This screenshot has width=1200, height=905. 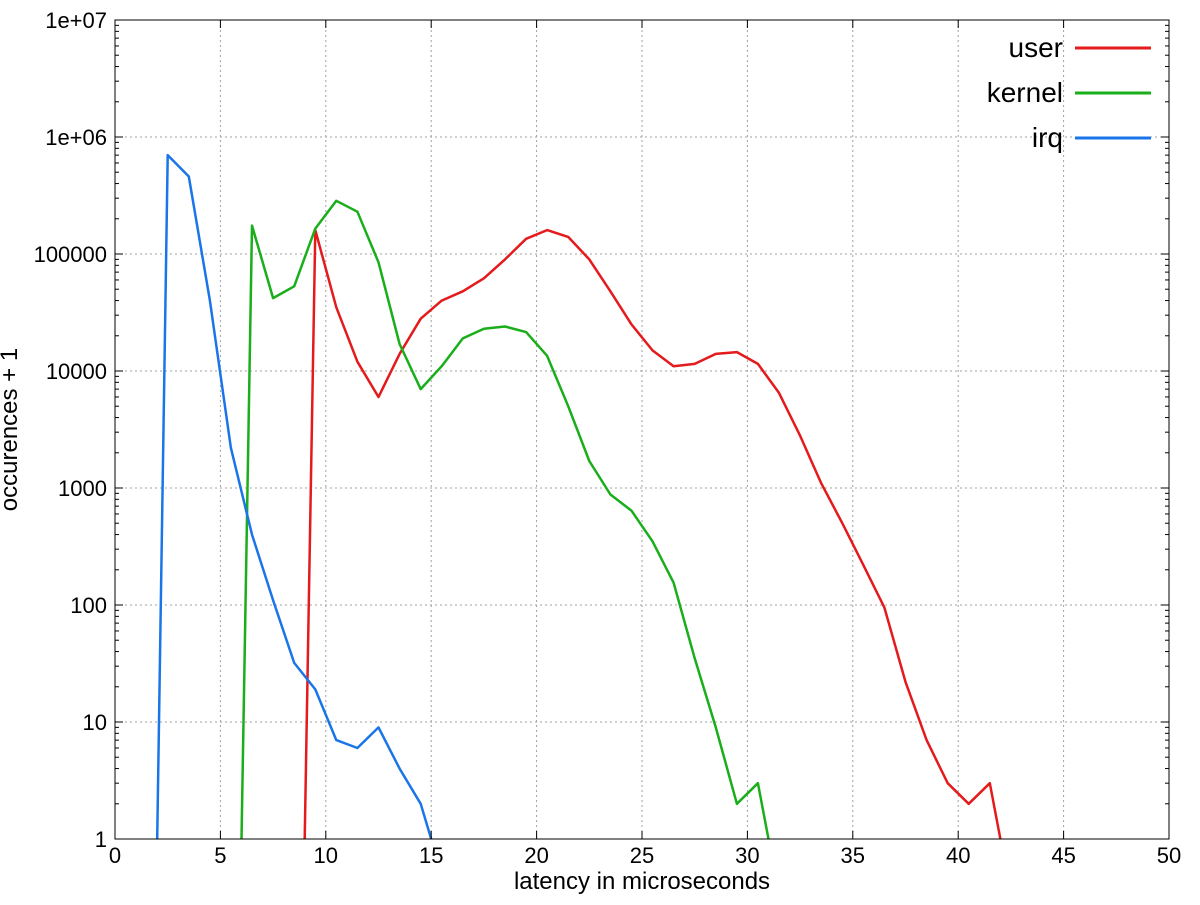 I want to click on y-tick-label: 1, so click(x=101, y=839).